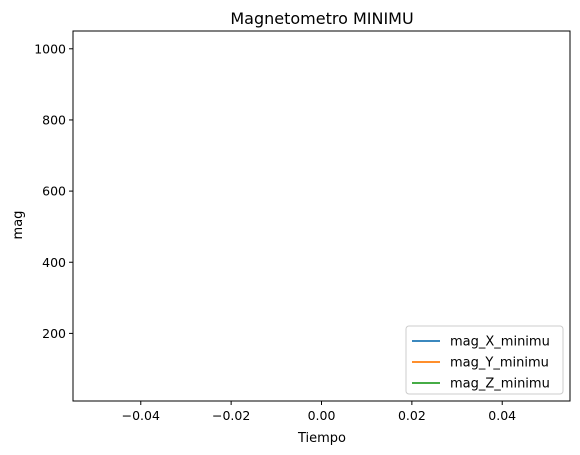 The image size is (580, 455). I want to click on x-tick-label: −0.02, so click(231, 415).